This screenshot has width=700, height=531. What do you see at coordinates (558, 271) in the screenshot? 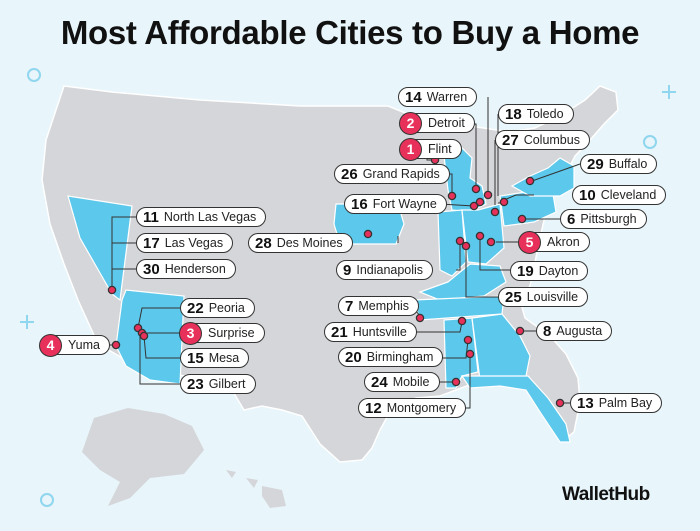
I see `city-name: Dayton` at bounding box center [558, 271].